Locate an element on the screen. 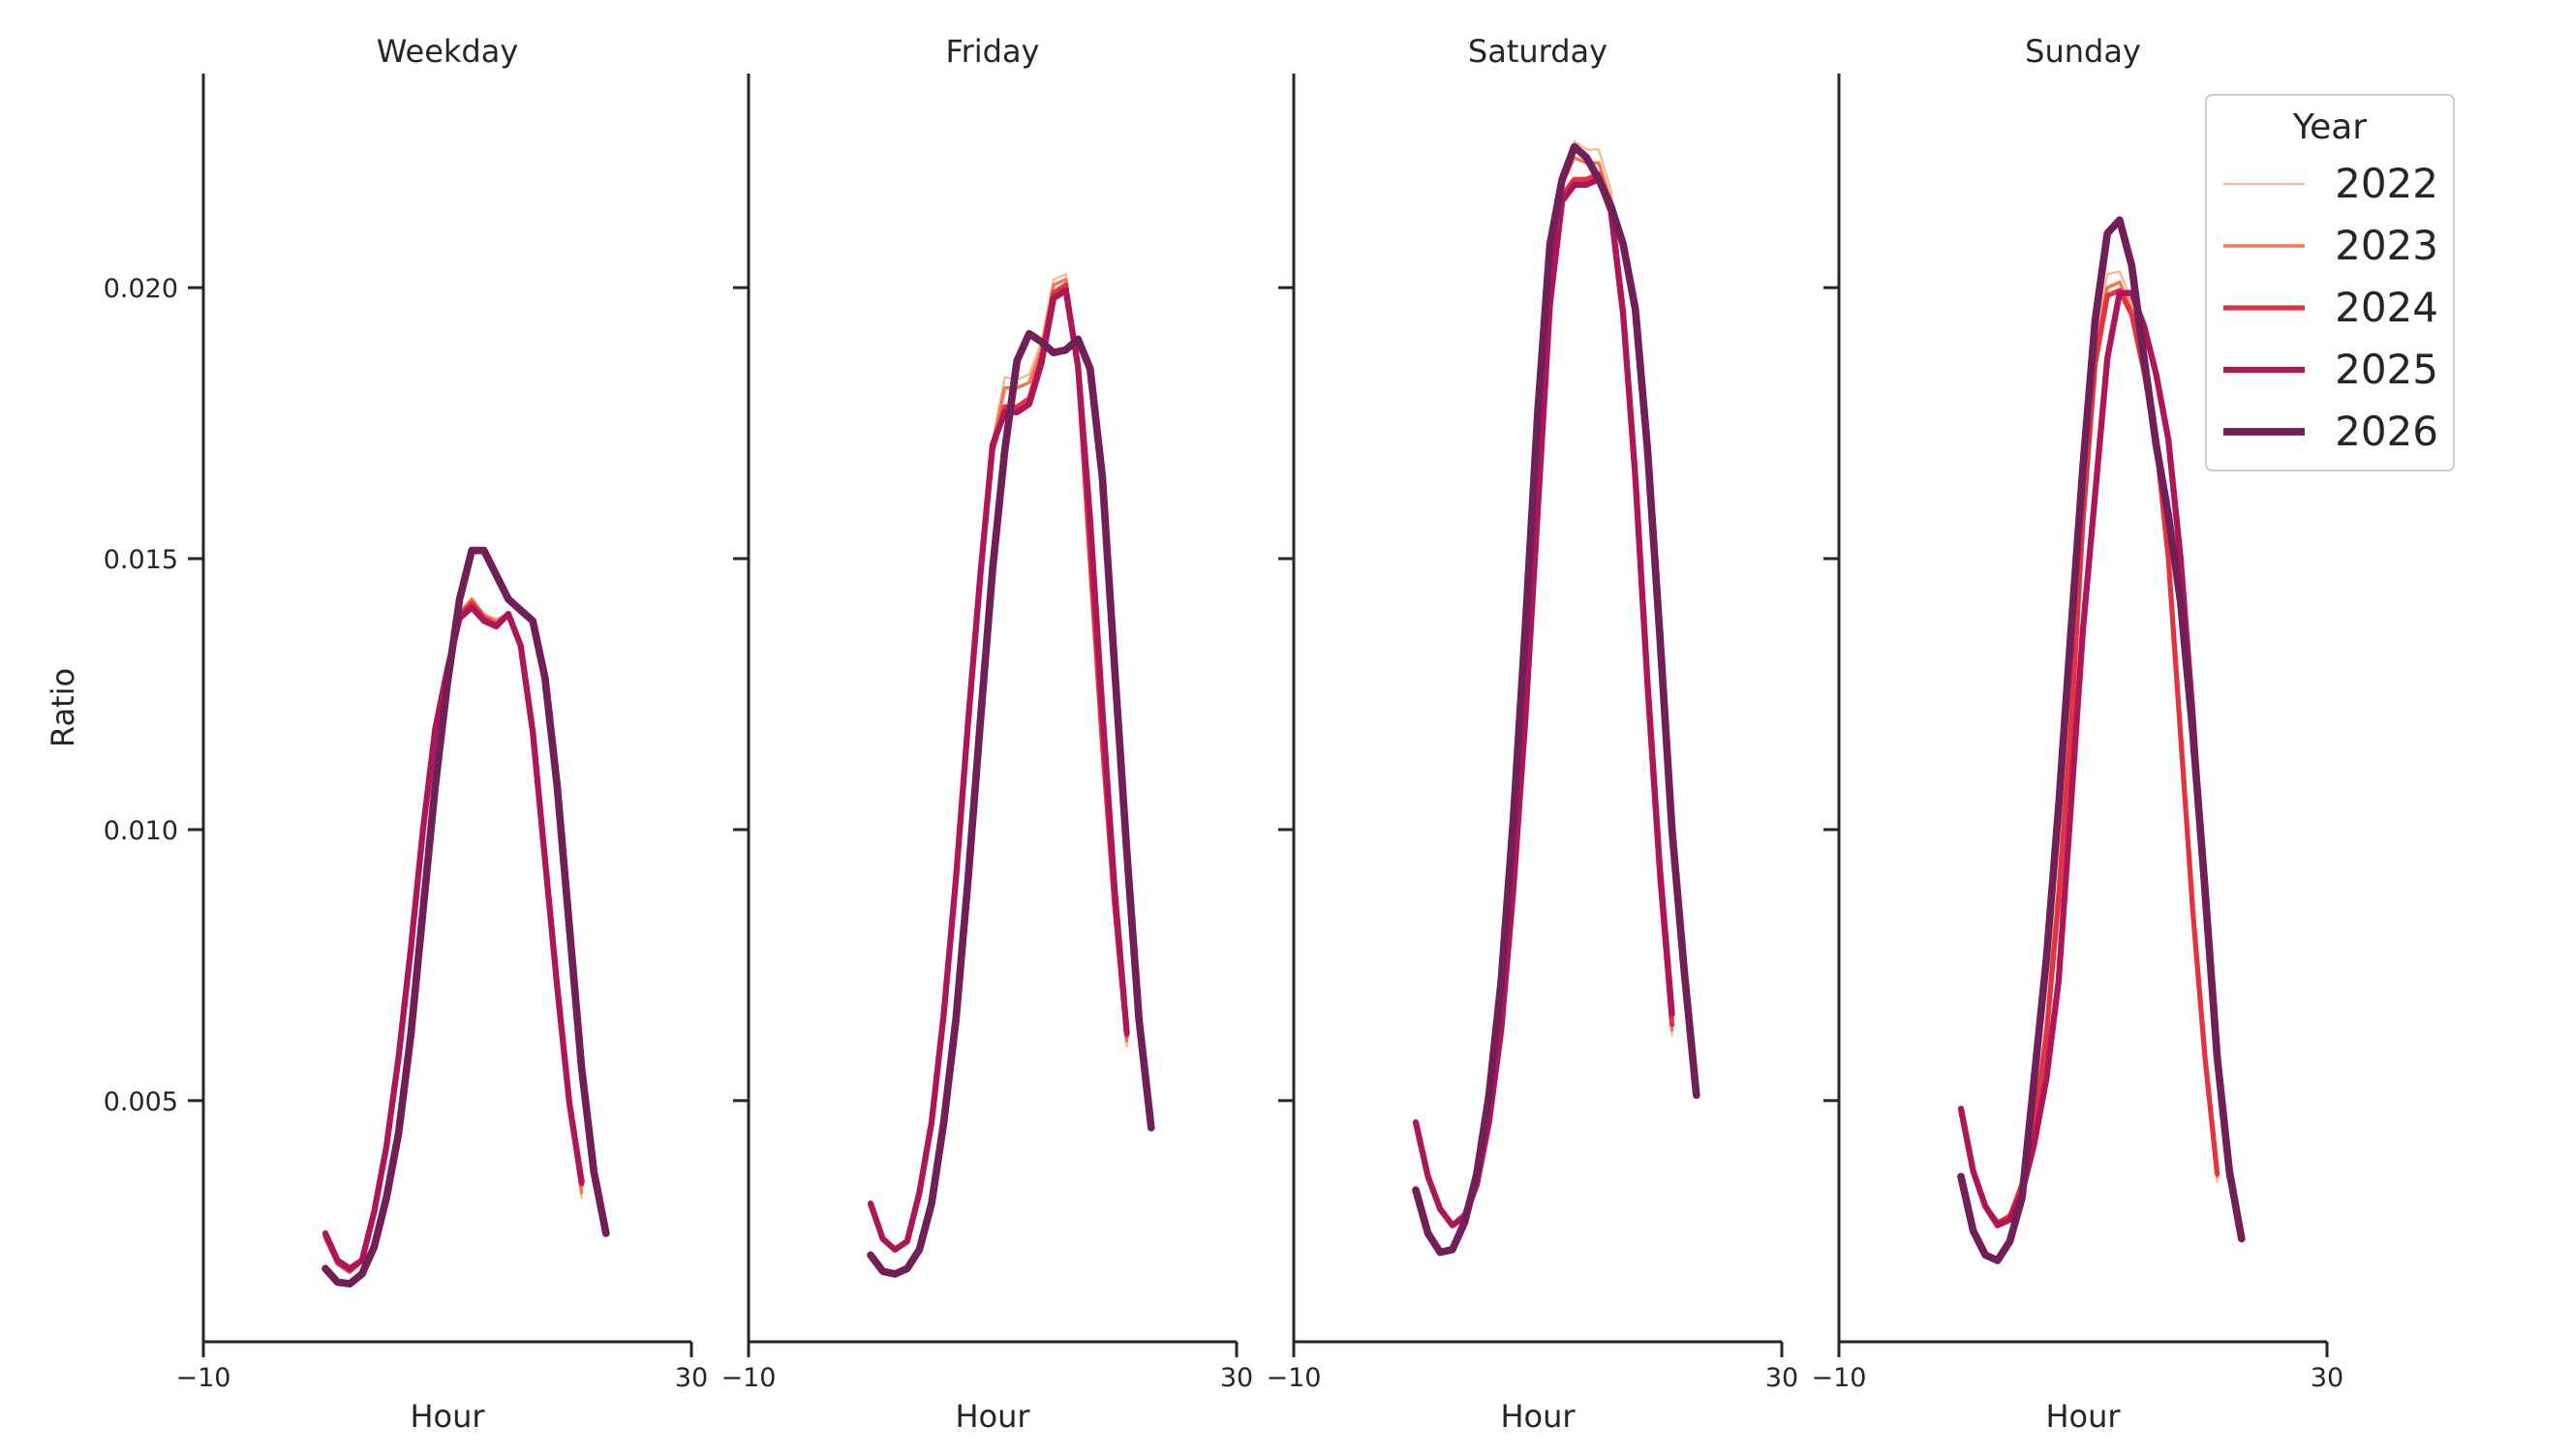 The width and height of the screenshot is (2572, 1456). legend-label-2026: 2026 is located at coordinates (2386, 431).